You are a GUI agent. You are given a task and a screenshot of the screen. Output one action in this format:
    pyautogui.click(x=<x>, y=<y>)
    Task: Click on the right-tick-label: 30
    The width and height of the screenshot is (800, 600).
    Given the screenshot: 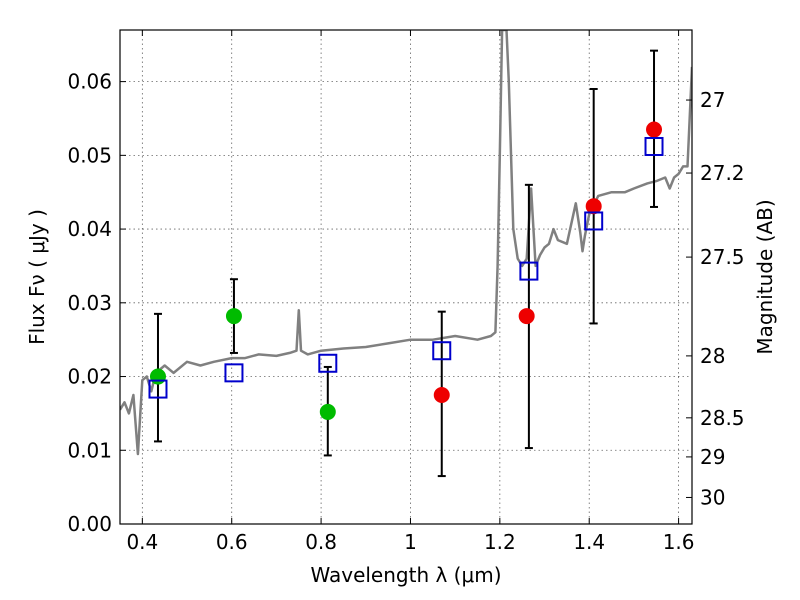 What is the action you would take?
    pyautogui.click(x=712, y=497)
    